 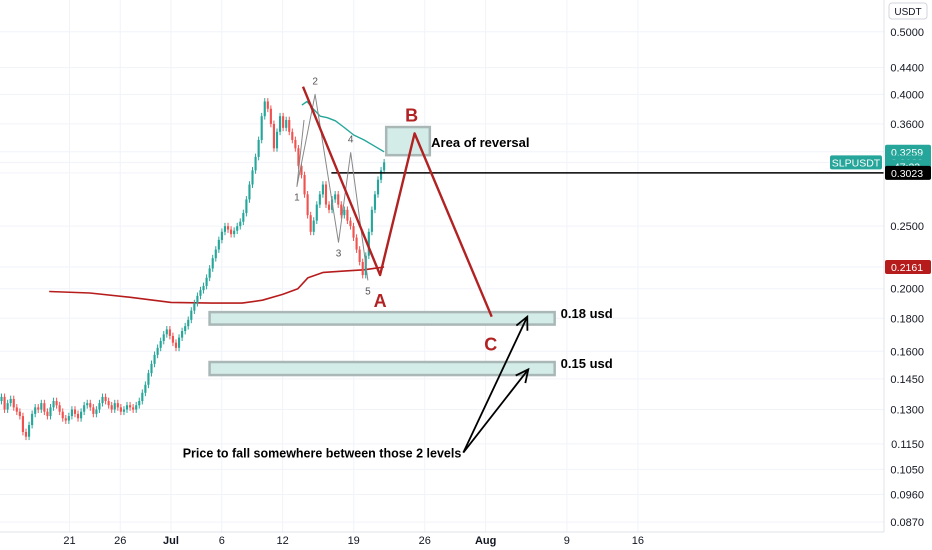 I want to click on abc-pattern-line, so click(x=397, y=202).